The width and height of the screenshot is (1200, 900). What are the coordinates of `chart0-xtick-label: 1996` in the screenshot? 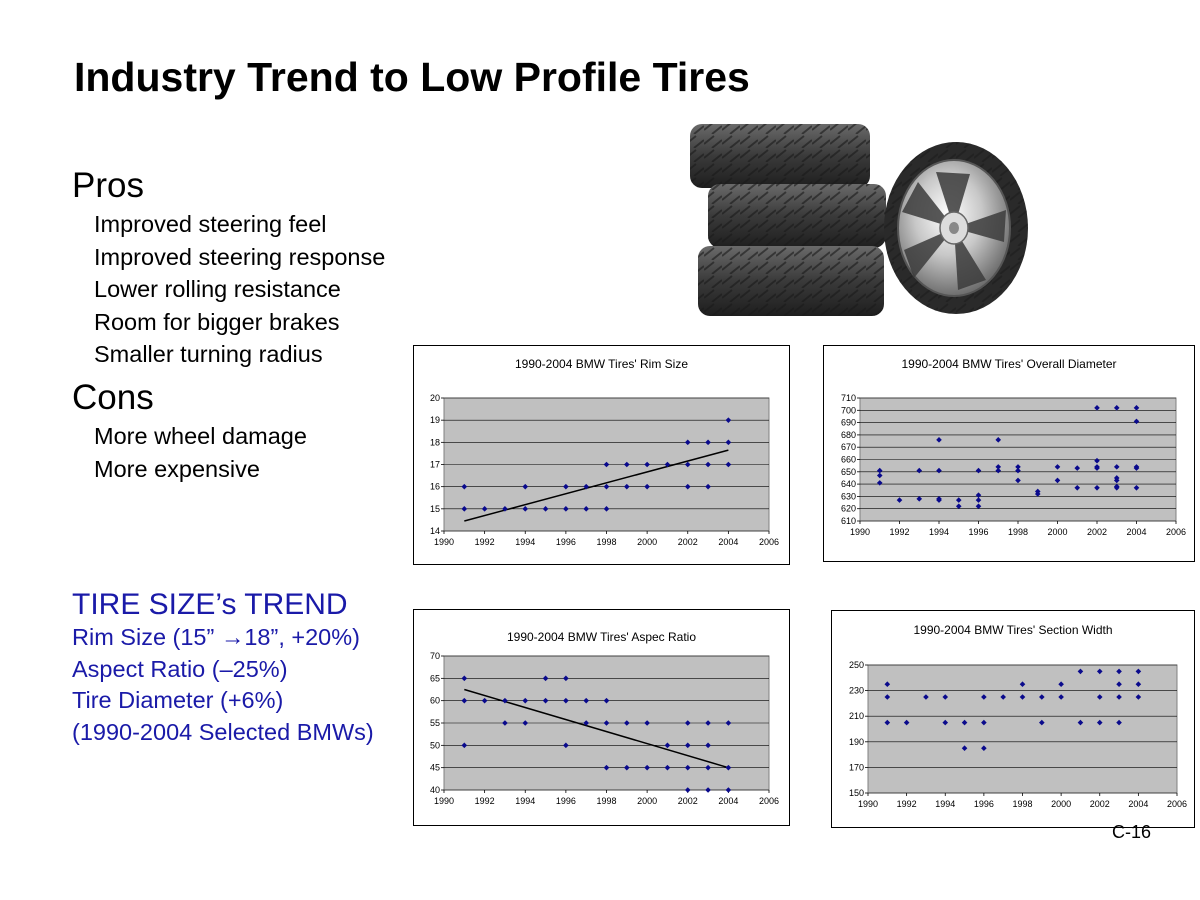 It's located at (566, 542).